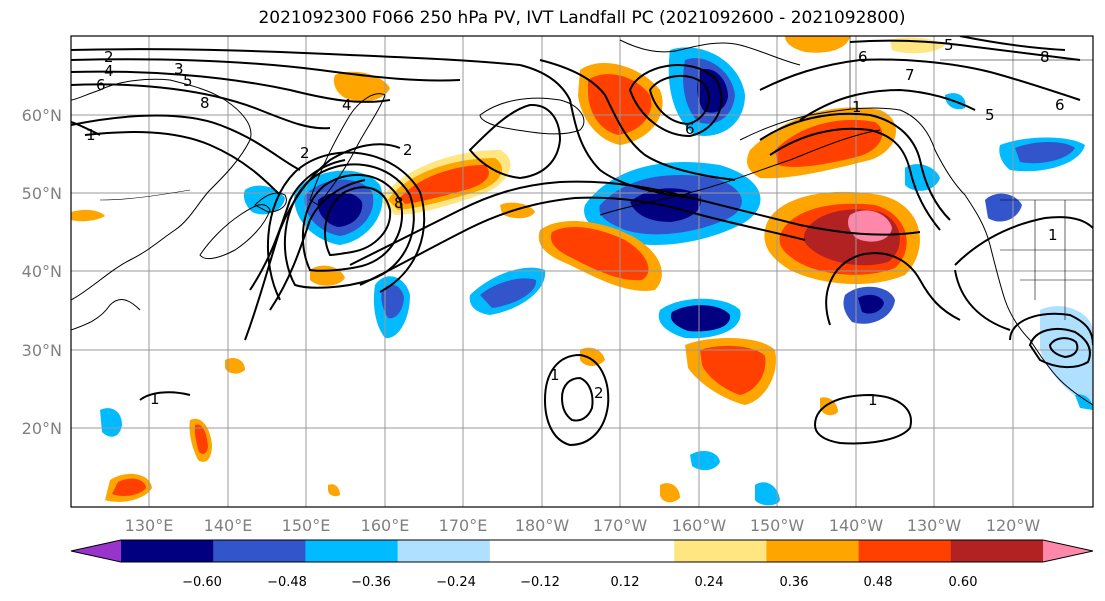 The width and height of the screenshot is (1105, 601). What do you see at coordinates (42, 428) in the screenshot?
I see `lat-label: 20°N` at bounding box center [42, 428].